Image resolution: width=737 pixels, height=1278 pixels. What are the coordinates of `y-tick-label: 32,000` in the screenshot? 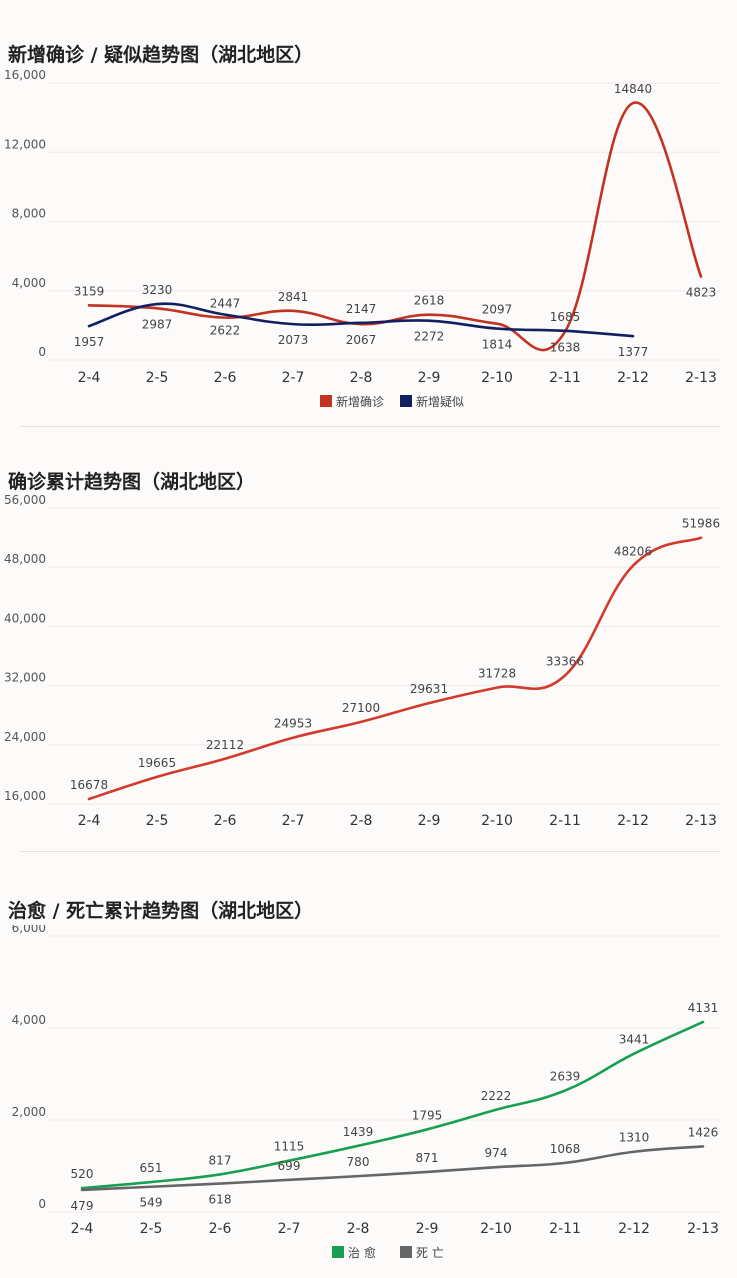 It's located at (25, 678).